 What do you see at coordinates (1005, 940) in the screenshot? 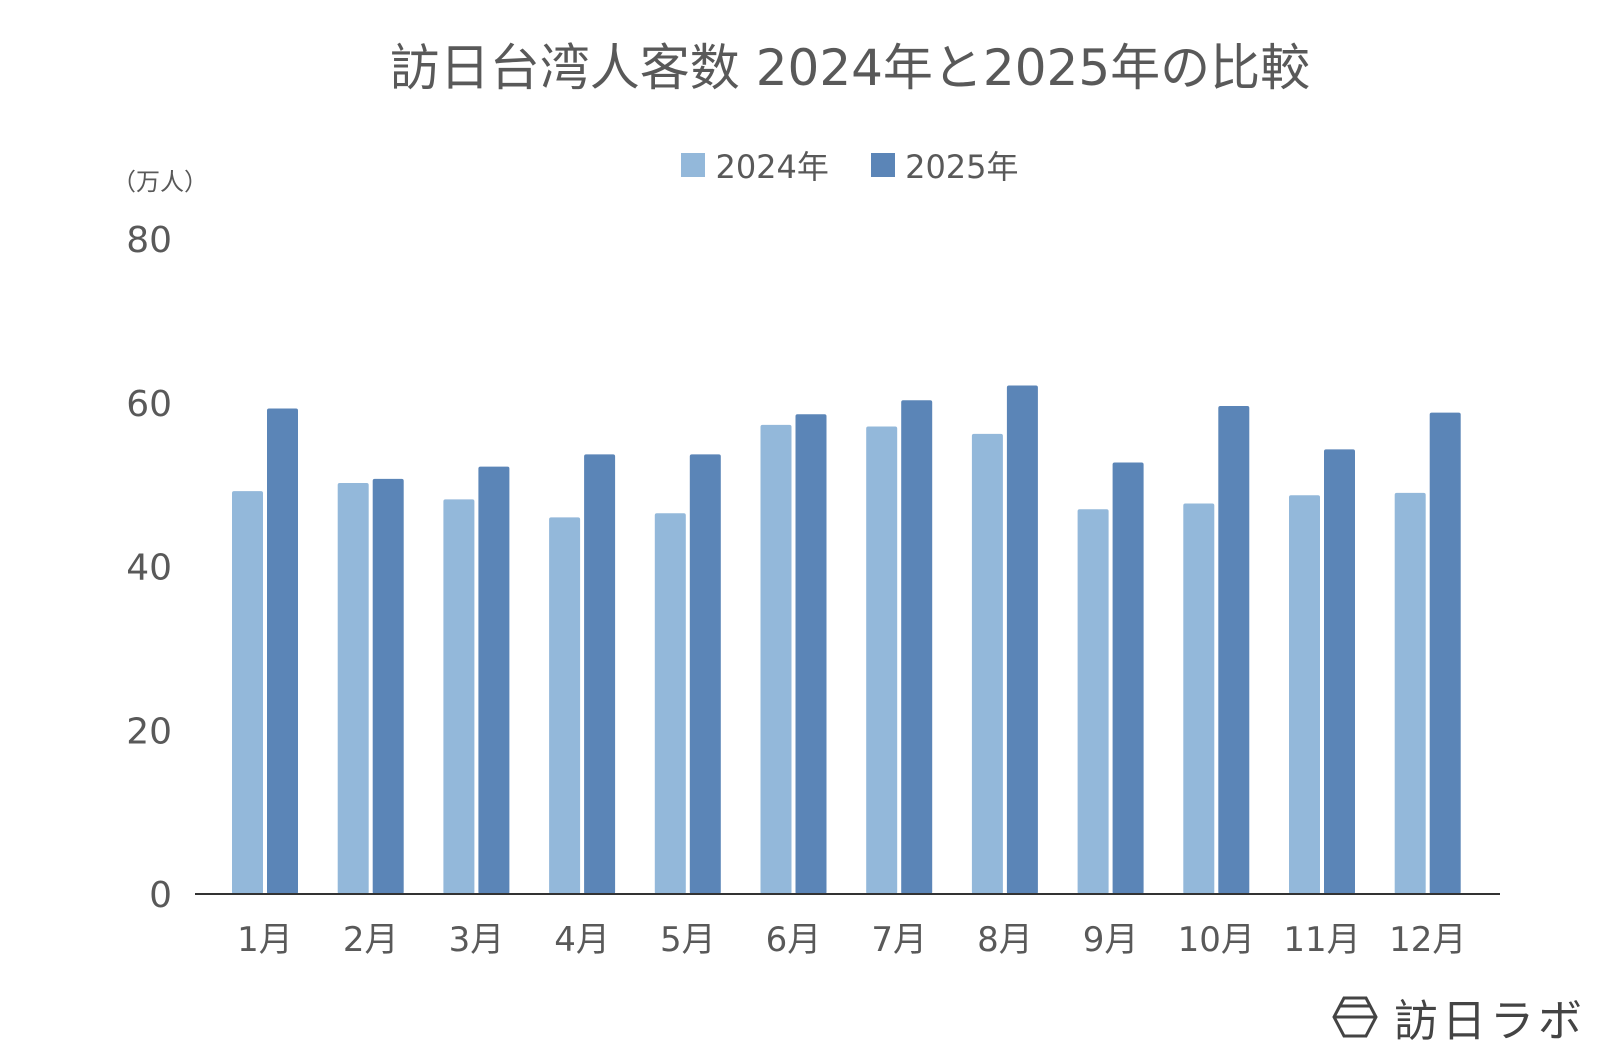
I see `x-tick-label: 8月` at bounding box center [1005, 940].